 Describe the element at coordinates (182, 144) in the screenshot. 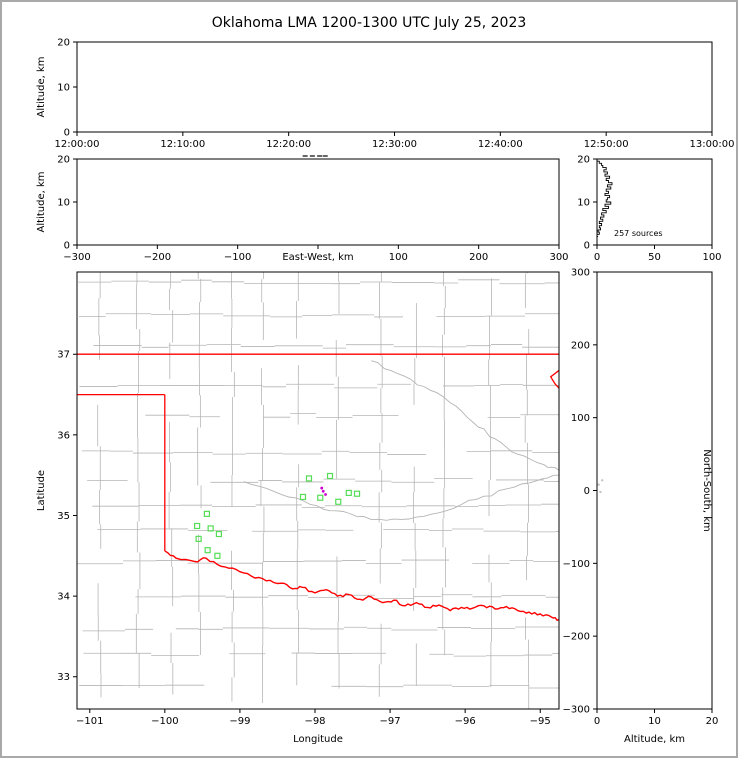

I see `x-tick-label: 12:10:00` at that location.